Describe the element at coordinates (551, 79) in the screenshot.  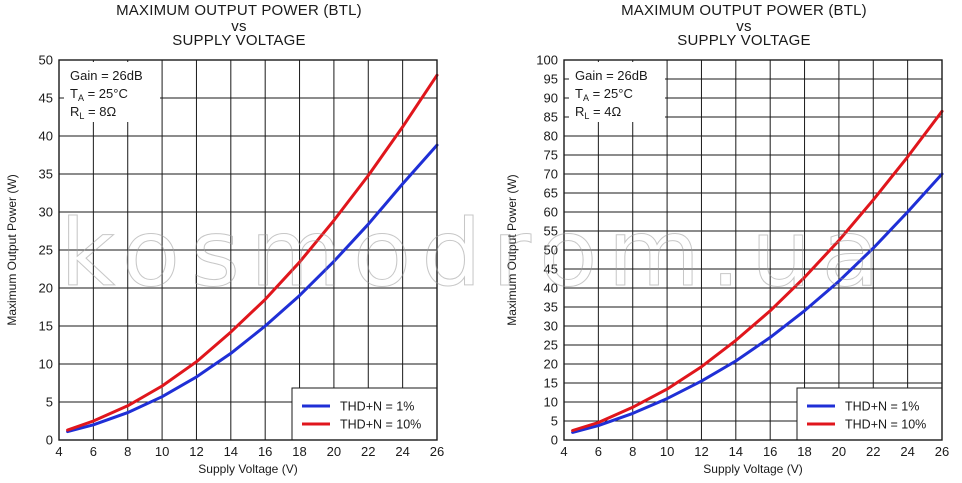
I see `y-tick-label: 95` at that location.